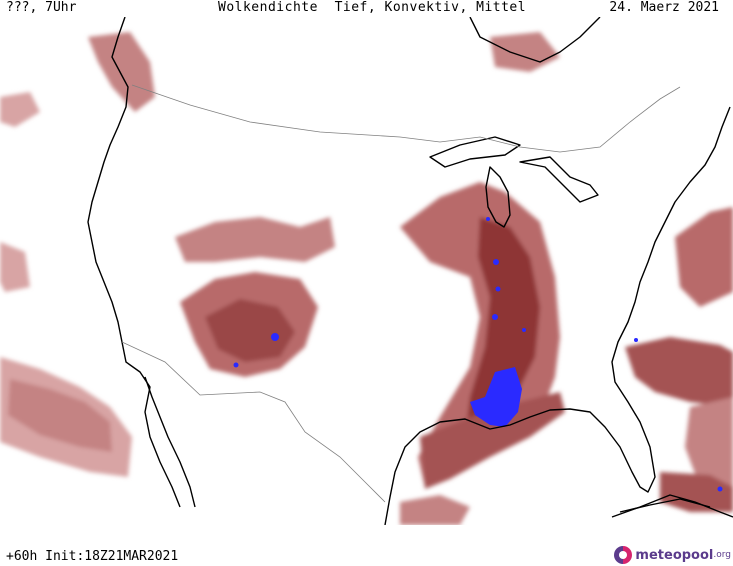 The image size is (733, 566). I want to click on cloud-atlantic-mid, so click(679, 372).